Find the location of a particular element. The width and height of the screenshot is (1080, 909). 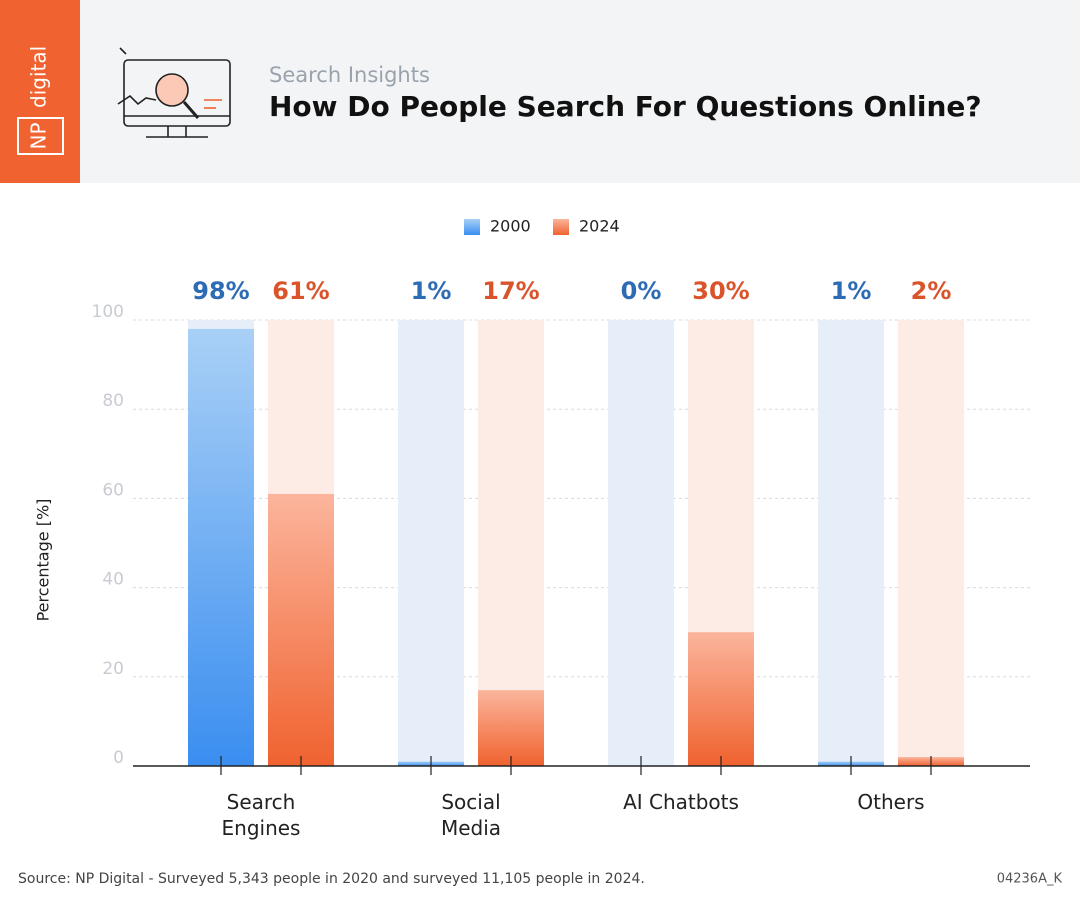

legend-label: 2000 is located at coordinates (510, 226).